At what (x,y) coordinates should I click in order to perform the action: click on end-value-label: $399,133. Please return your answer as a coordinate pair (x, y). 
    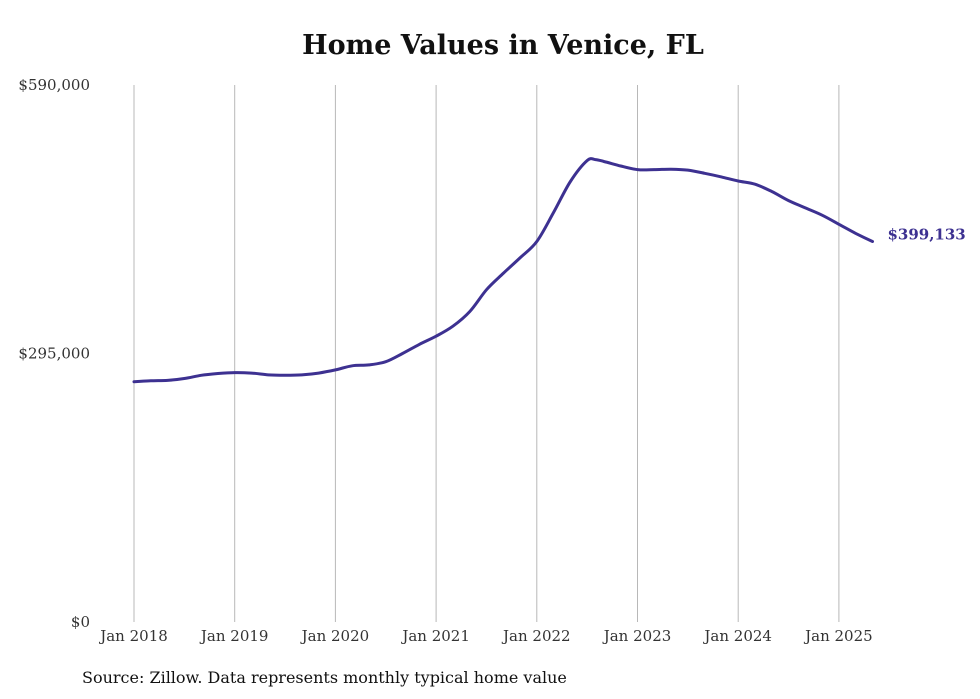
    Looking at the image, I should click on (926, 235).